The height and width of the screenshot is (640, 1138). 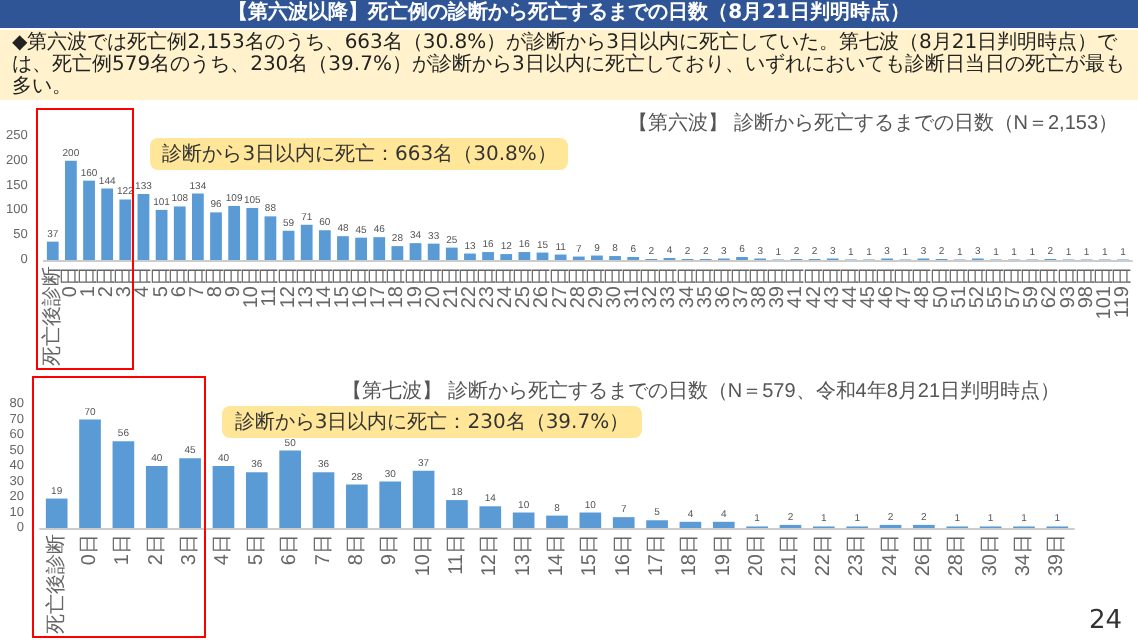 I want to click on x-tick-label: 50日, so click(x=941, y=287).